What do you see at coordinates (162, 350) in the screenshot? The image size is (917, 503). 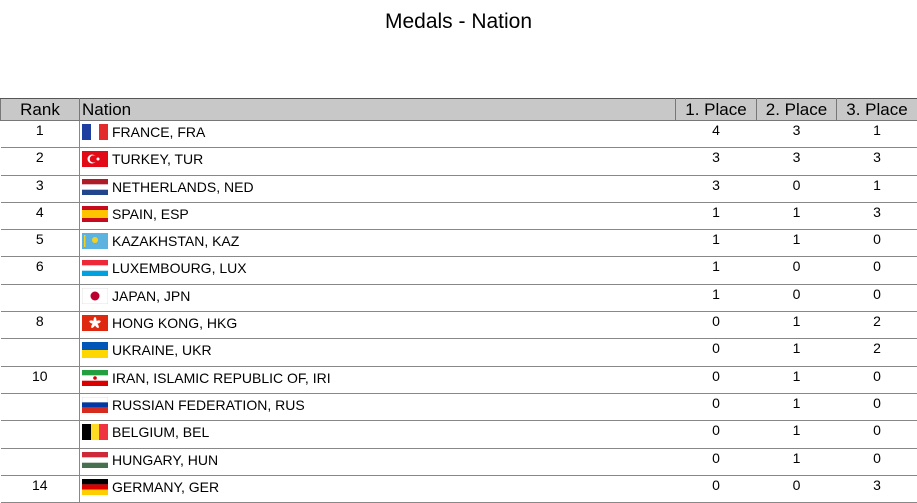 I see `nation-name: UKRAINE, UKR` at bounding box center [162, 350].